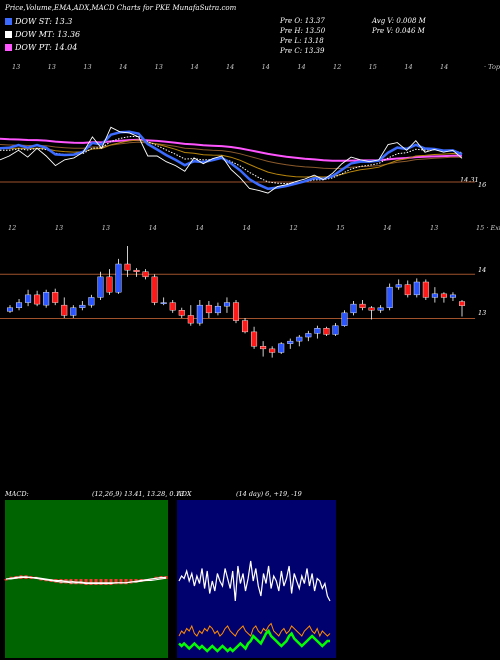 The image size is (500, 660). Describe the element at coordinates (254, 630) in the screenshot. I see `adx-minus-di-line` at that location.